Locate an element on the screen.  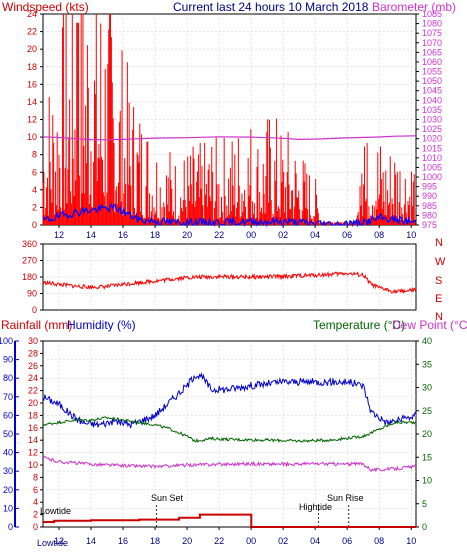
humidity-tick-label: 70 is located at coordinates (8, 397).